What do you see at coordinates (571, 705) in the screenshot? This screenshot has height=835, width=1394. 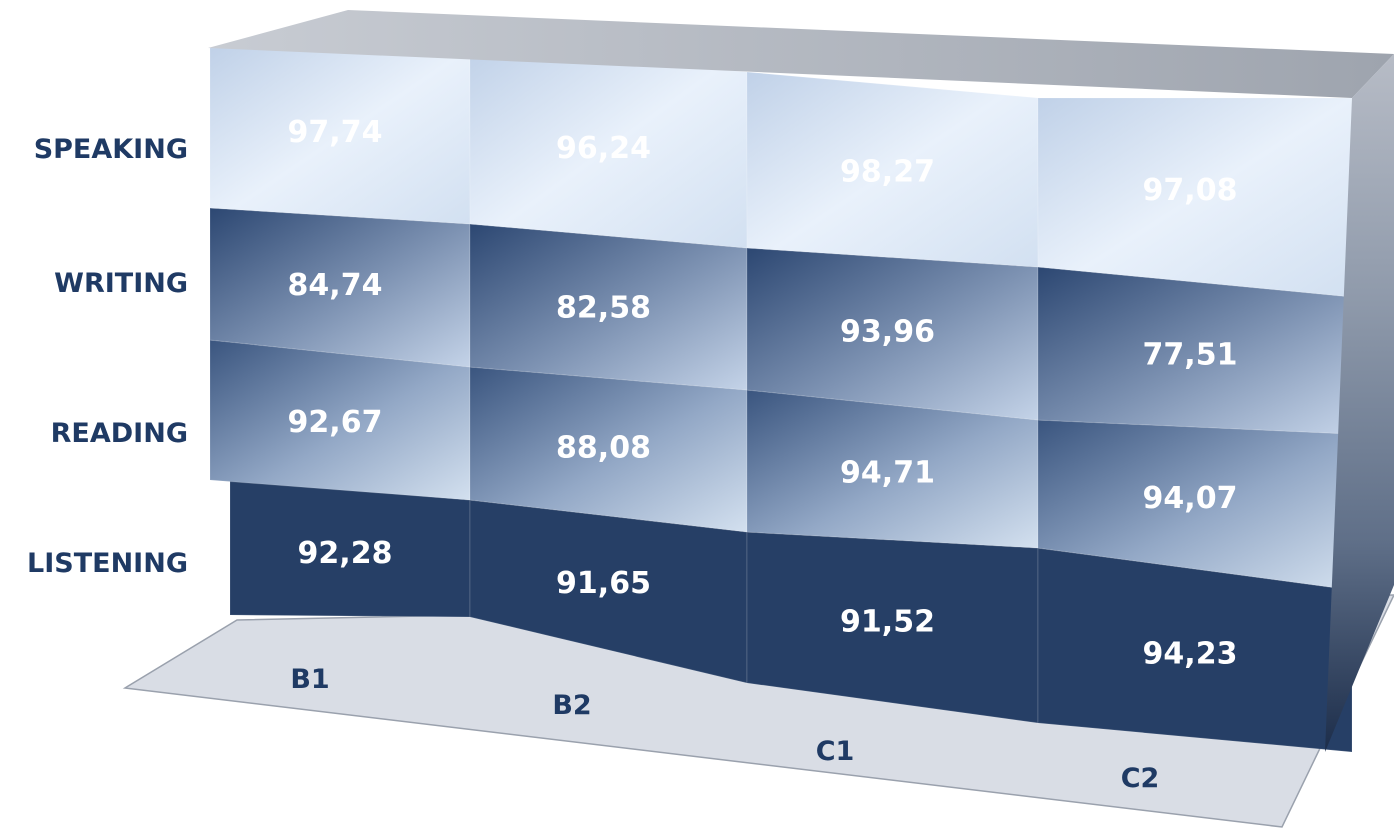 I see `category-label-b2: B2` at bounding box center [571, 705].